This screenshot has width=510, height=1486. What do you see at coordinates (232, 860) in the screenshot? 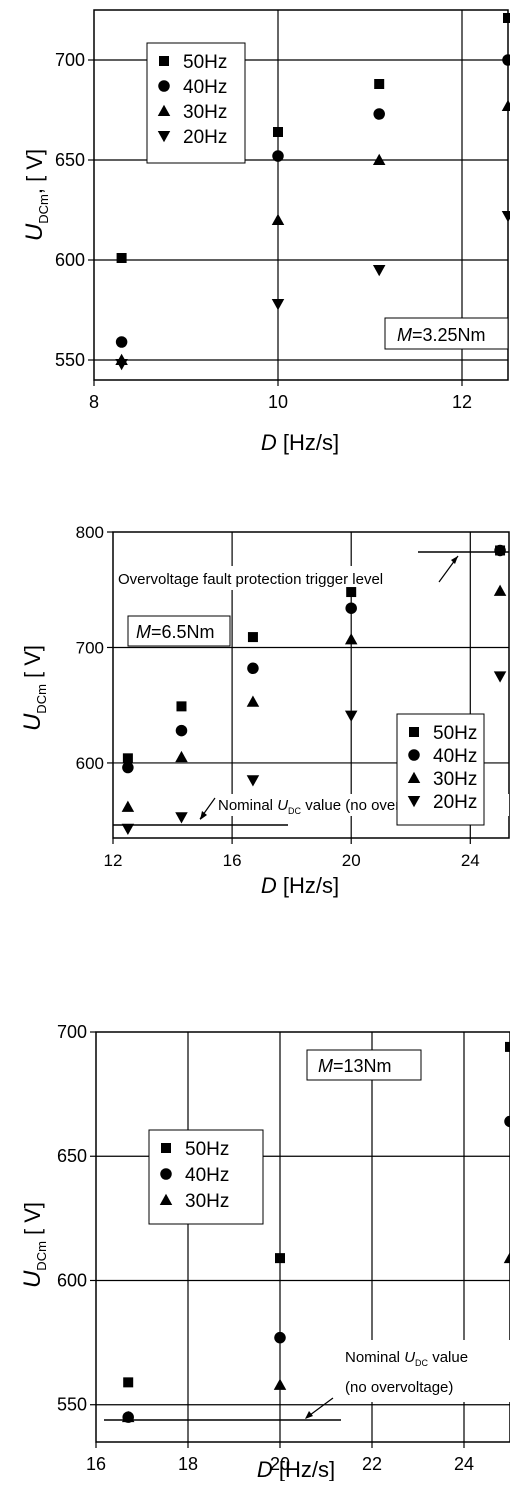
I see `x-tick-label: 16` at bounding box center [232, 860].